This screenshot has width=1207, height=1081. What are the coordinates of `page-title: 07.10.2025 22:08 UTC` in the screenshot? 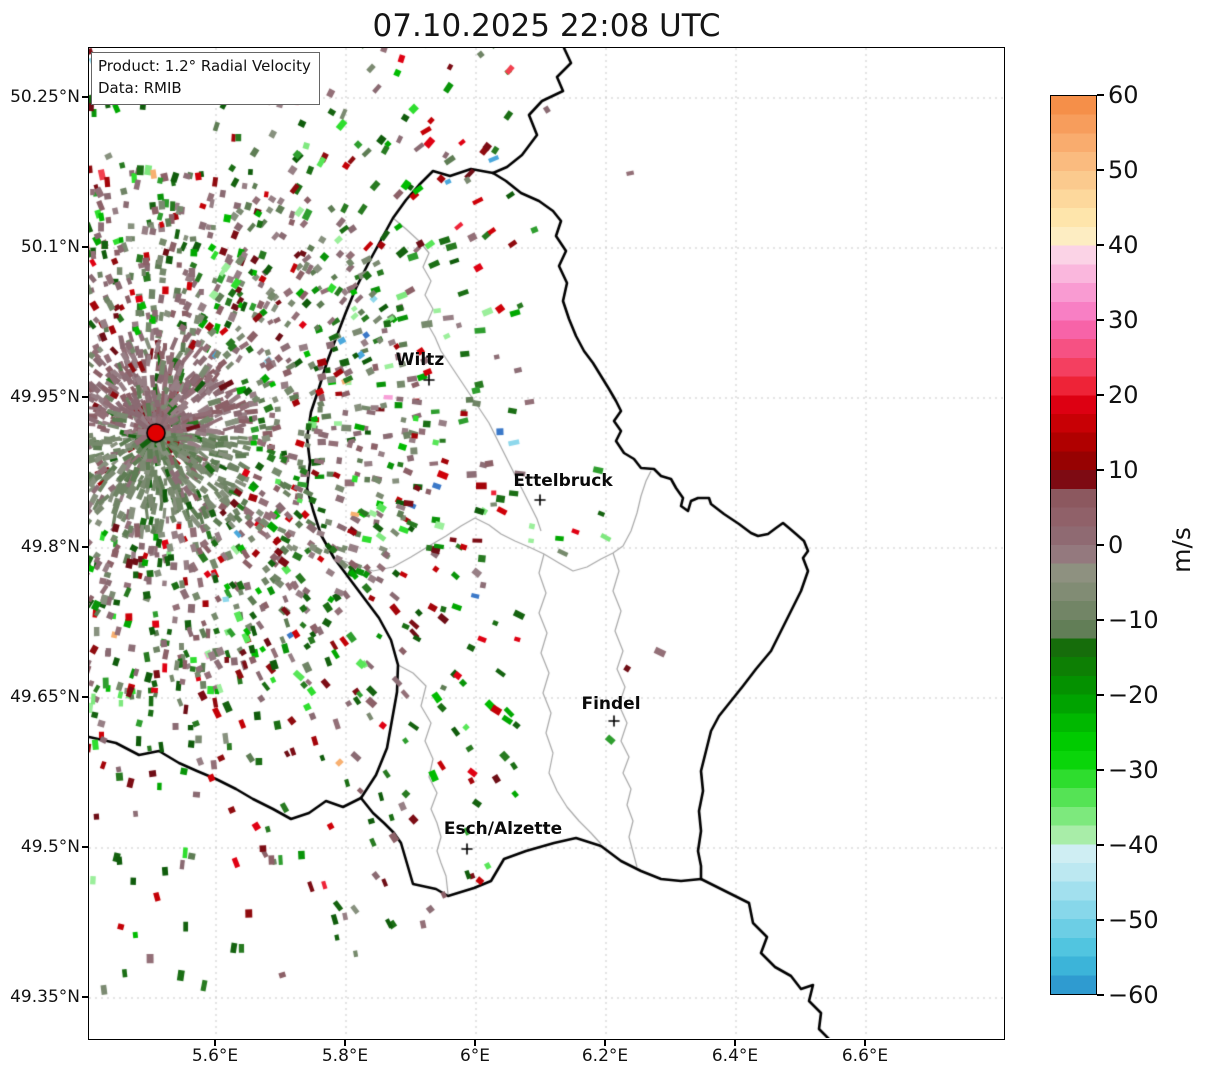 It's located at (546, 26).